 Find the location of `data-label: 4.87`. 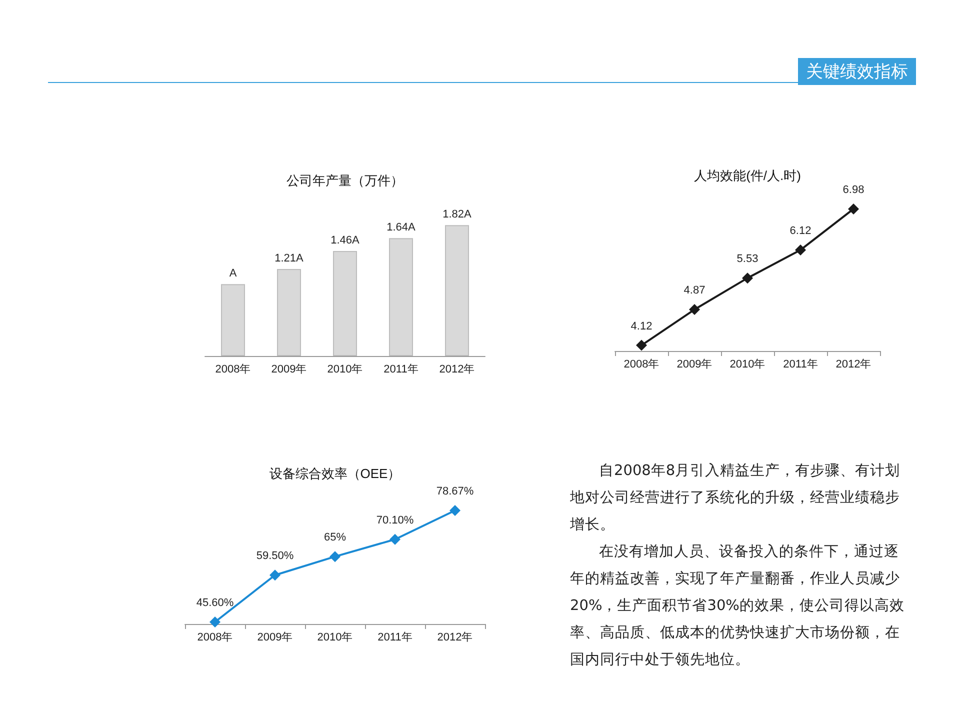

data-label: 4.87 is located at coordinates (695, 290).